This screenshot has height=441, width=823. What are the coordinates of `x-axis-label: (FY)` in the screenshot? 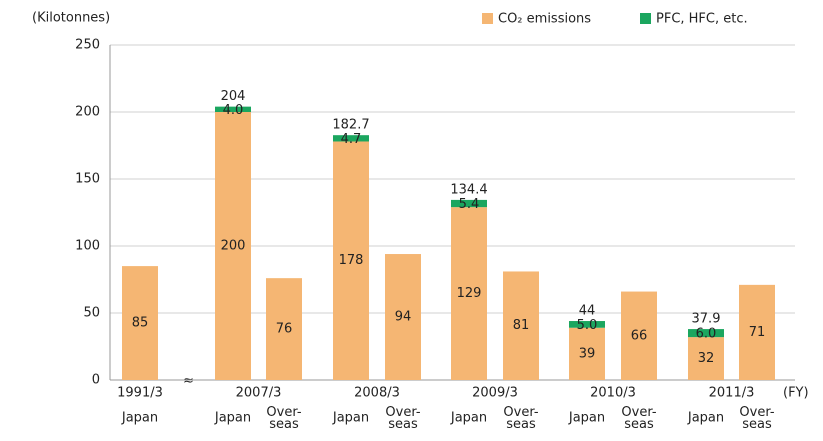 It's located at (796, 393).